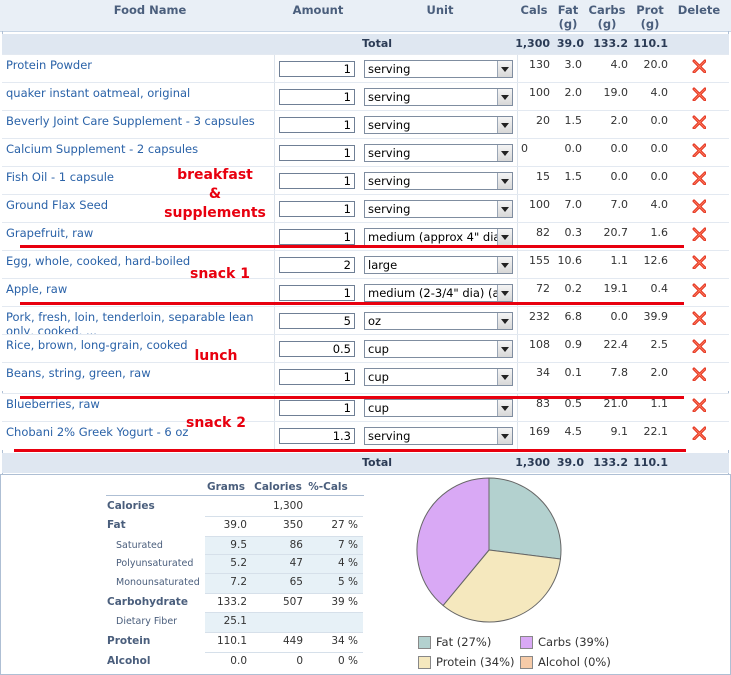  What do you see at coordinates (231, 602) in the screenshot?
I see `nutrition-grams: 133.2` at bounding box center [231, 602].